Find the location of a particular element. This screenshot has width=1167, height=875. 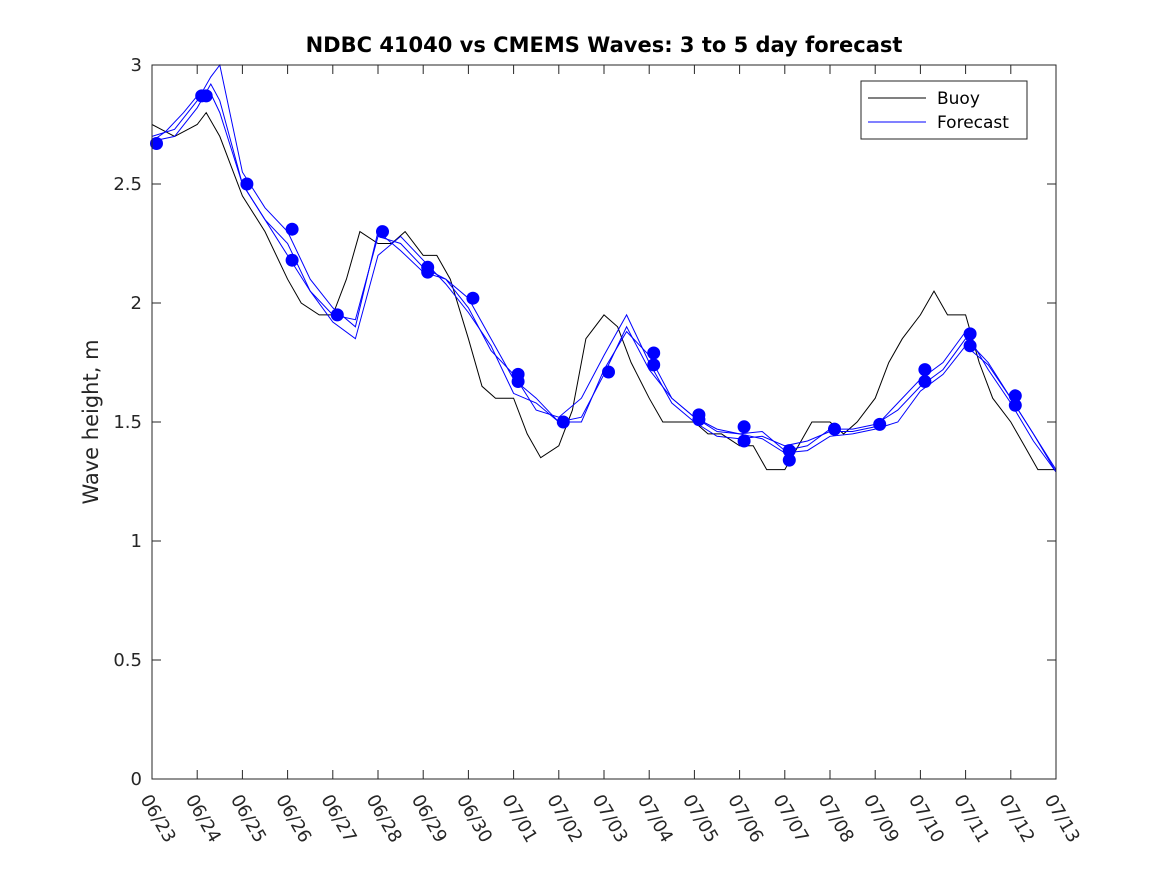

y-tick-label: 0.5 is located at coordinates (127, 660).